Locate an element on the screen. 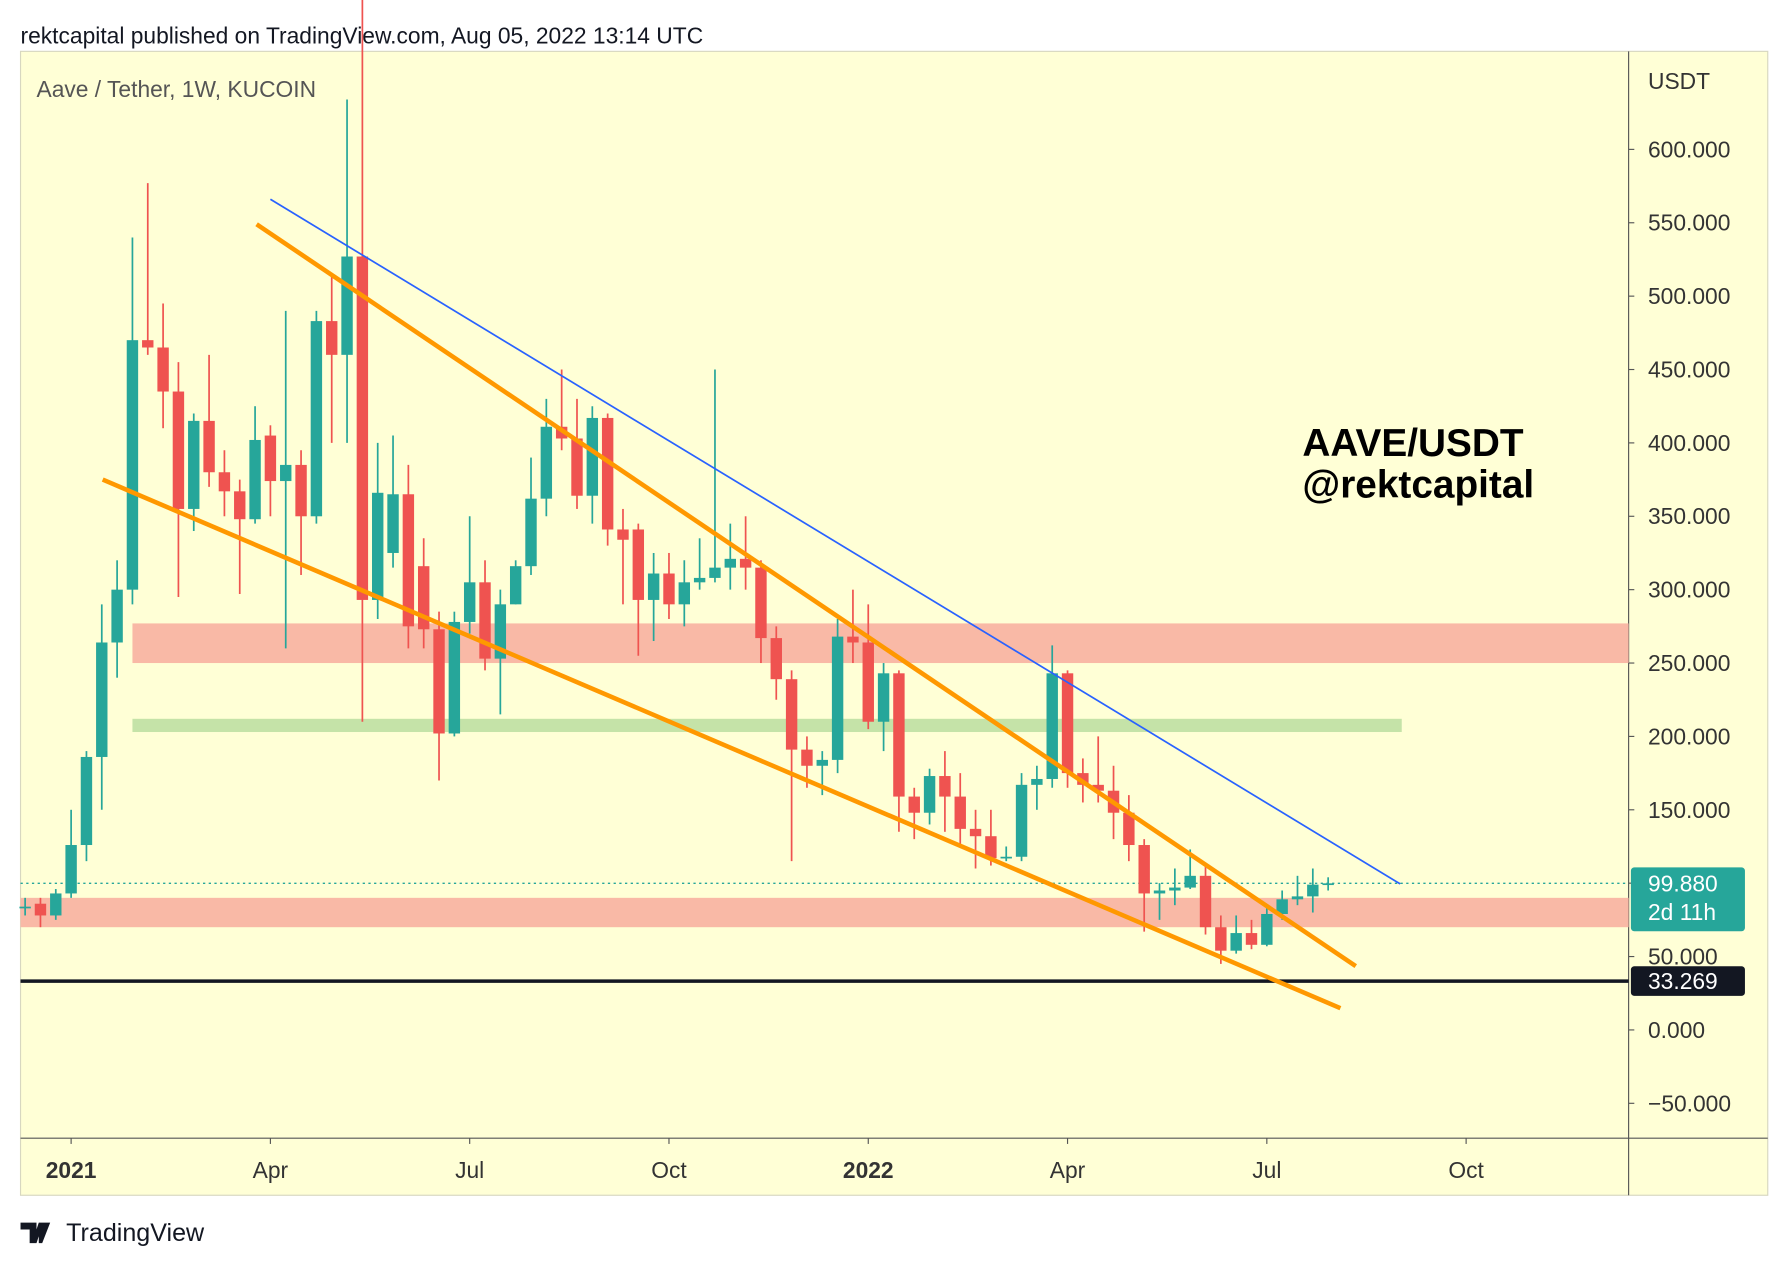 The image size is (1786, 1266). y-tick-label: 500.000 is located at coordinates (1689, 296).